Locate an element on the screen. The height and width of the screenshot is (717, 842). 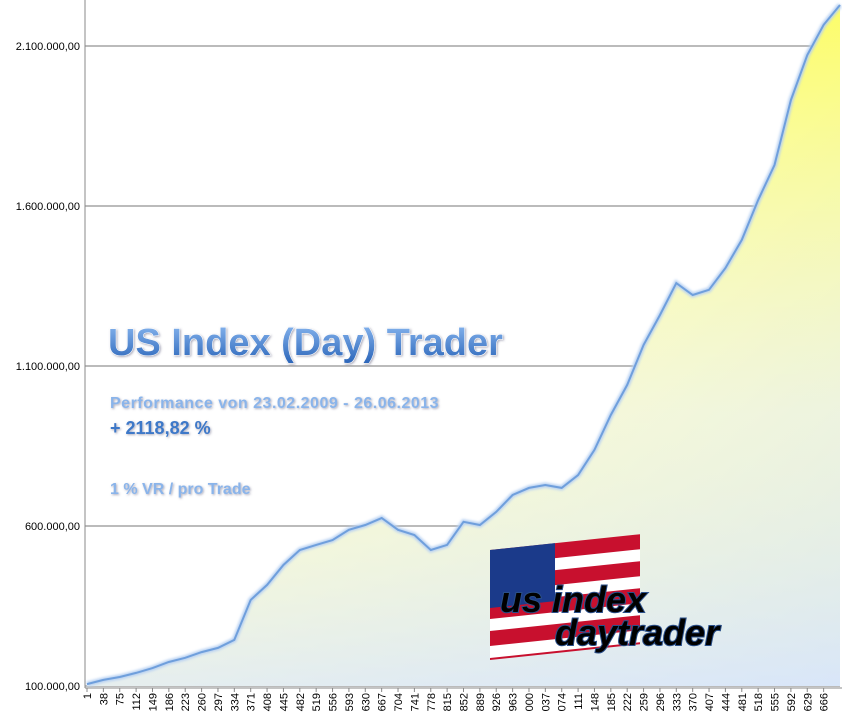
y-tick-label: 1.600.000,00 is located at coordinates (48, 207).